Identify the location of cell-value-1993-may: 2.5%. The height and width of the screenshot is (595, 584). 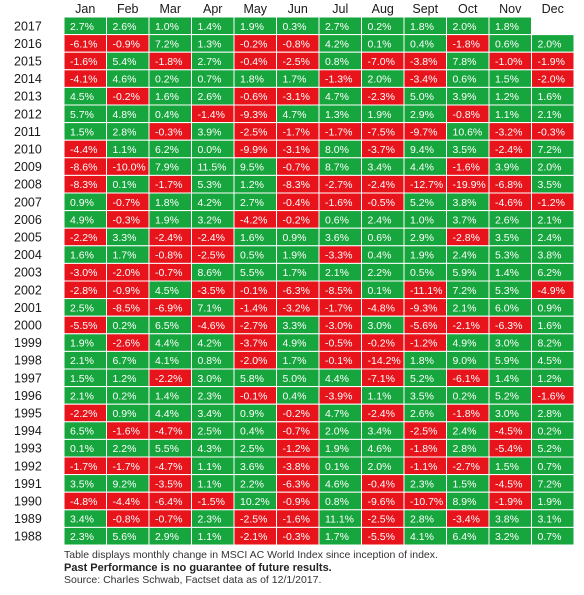
(252, 449).